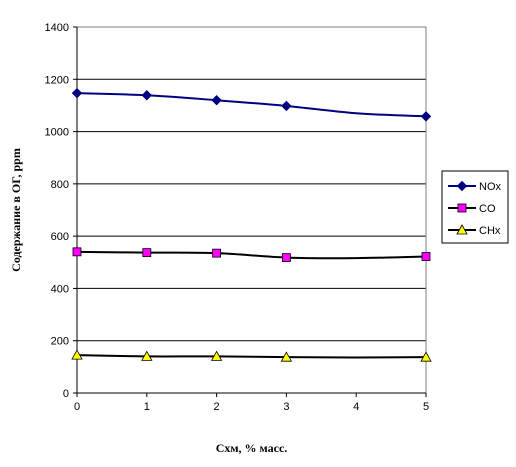 This screenshot has height=467, width=516. What do you see at coordinates (66, 394) in the screenshot?
I see `y-tick-label: 0` at bounding box center [66, 394].